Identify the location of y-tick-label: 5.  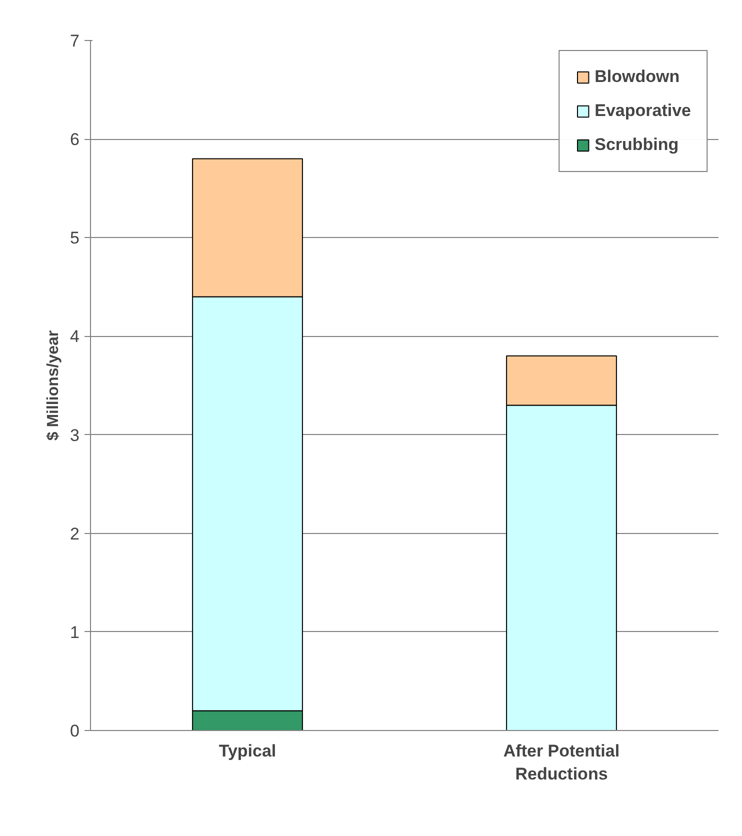
(75, 238).